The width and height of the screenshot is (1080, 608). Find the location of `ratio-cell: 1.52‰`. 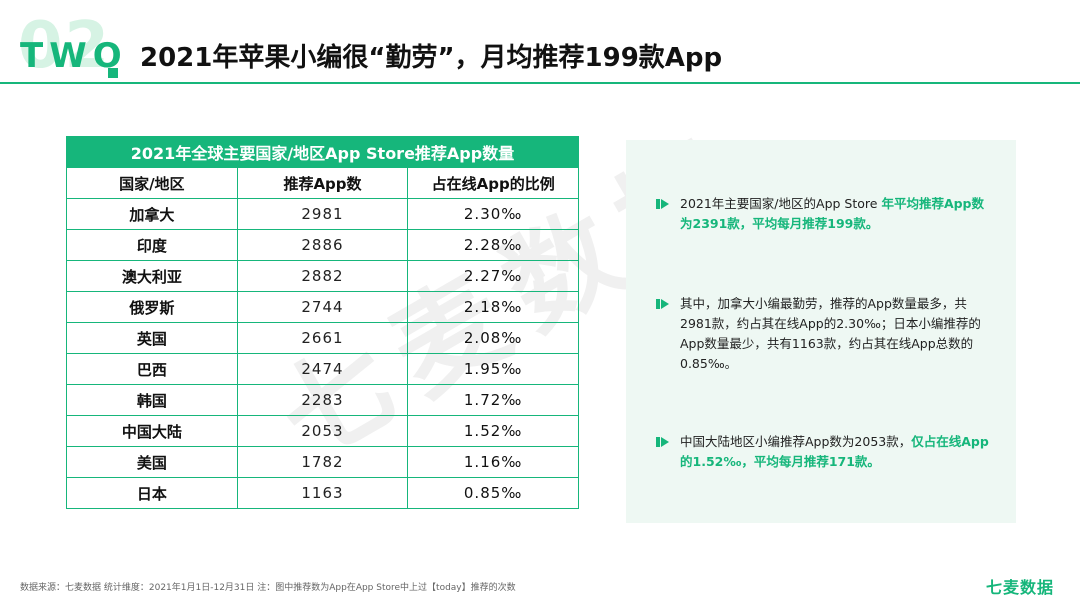

ratio-cell: 1.52‰ is located at coordinates (493, 431).